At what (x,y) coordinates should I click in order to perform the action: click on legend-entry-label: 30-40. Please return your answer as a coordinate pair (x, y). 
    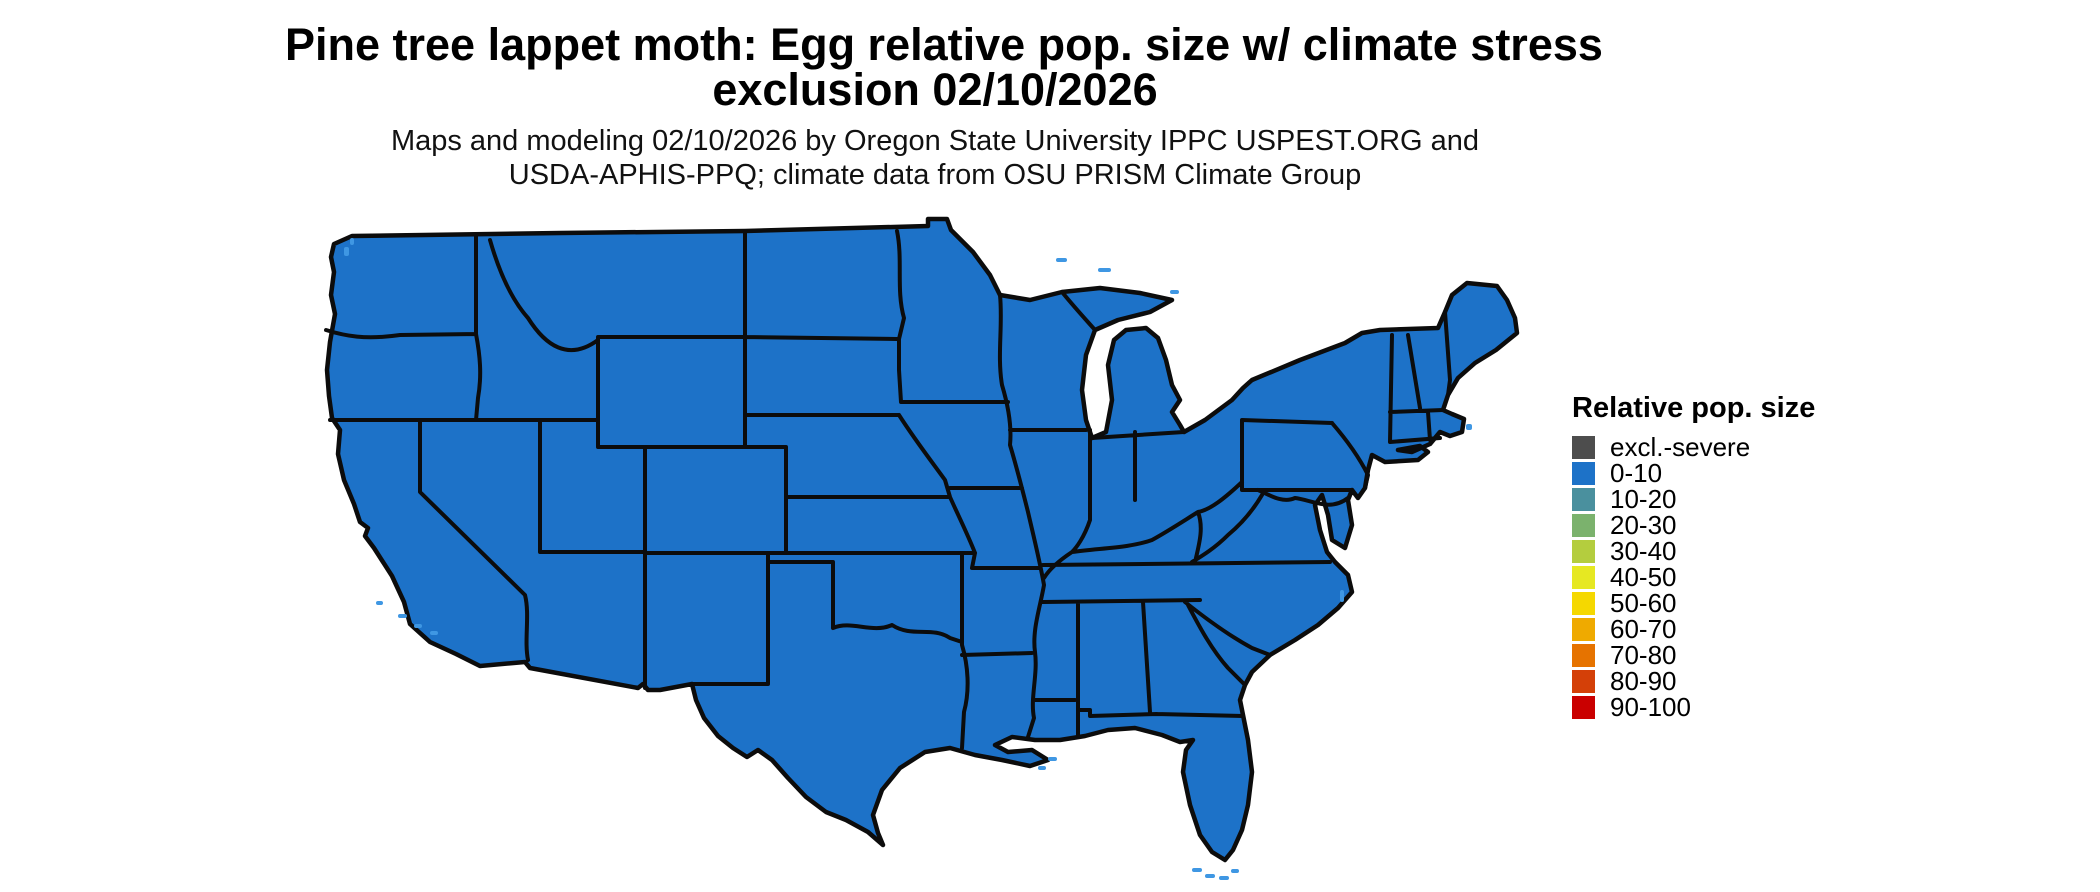
    Looking at the image, I should click on (1643, 551).